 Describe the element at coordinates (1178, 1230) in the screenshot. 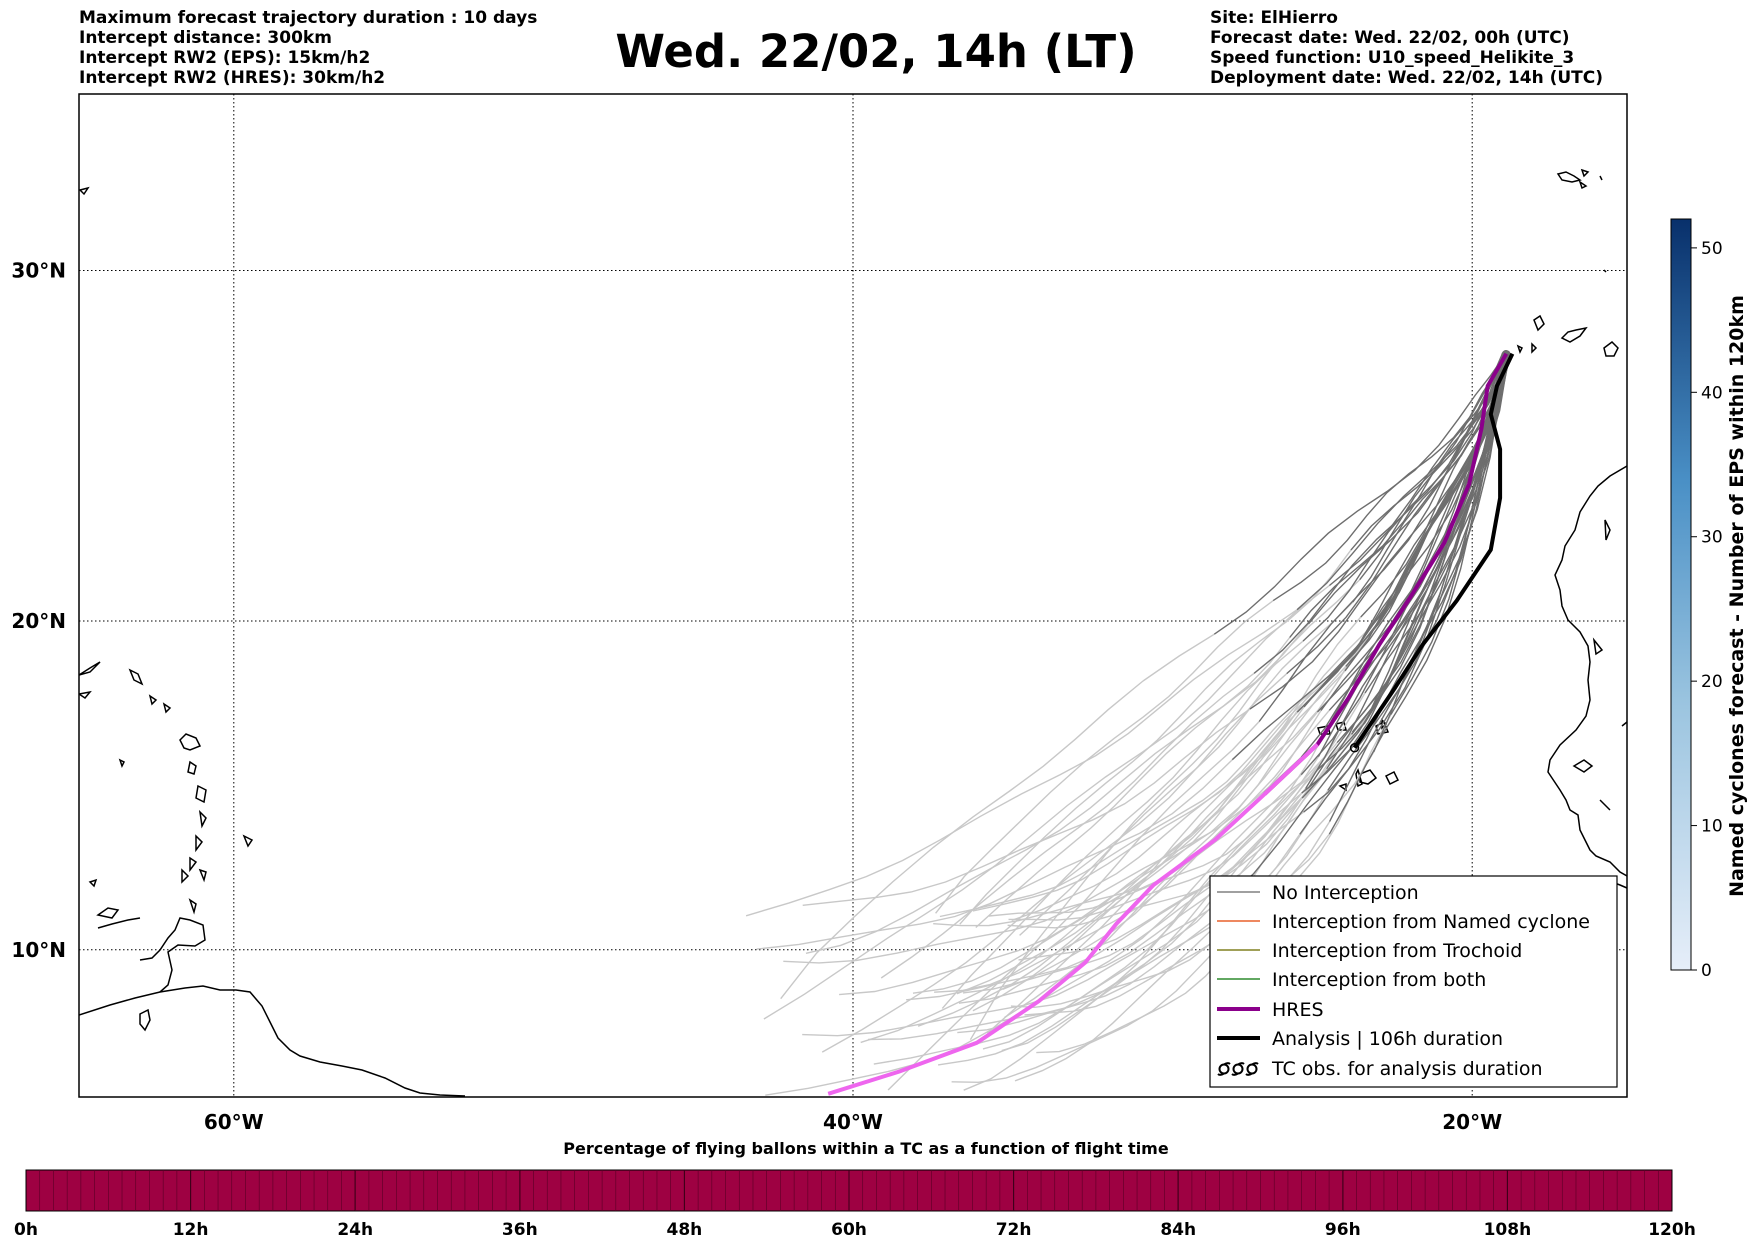

I see `colorbar-bottom-tick-label: 84h` at that location.